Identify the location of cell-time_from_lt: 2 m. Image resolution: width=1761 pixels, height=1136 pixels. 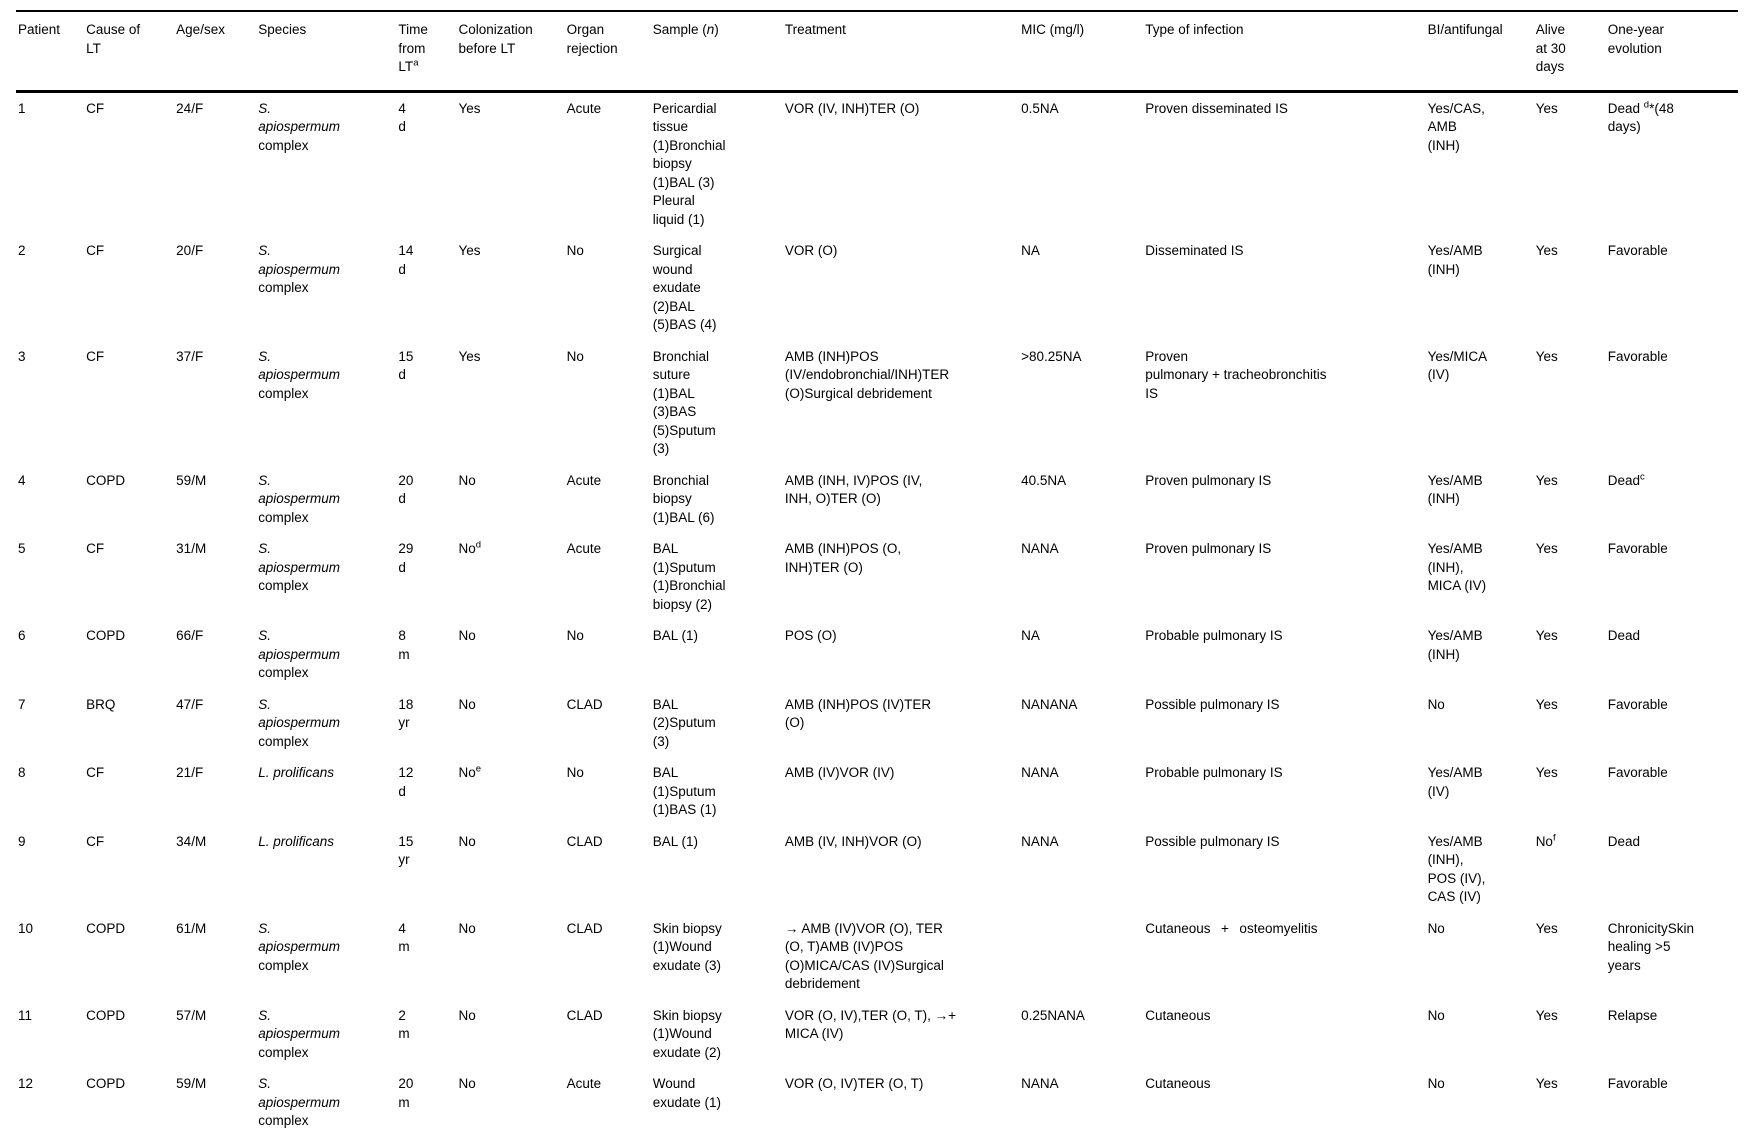
(404, 1024).